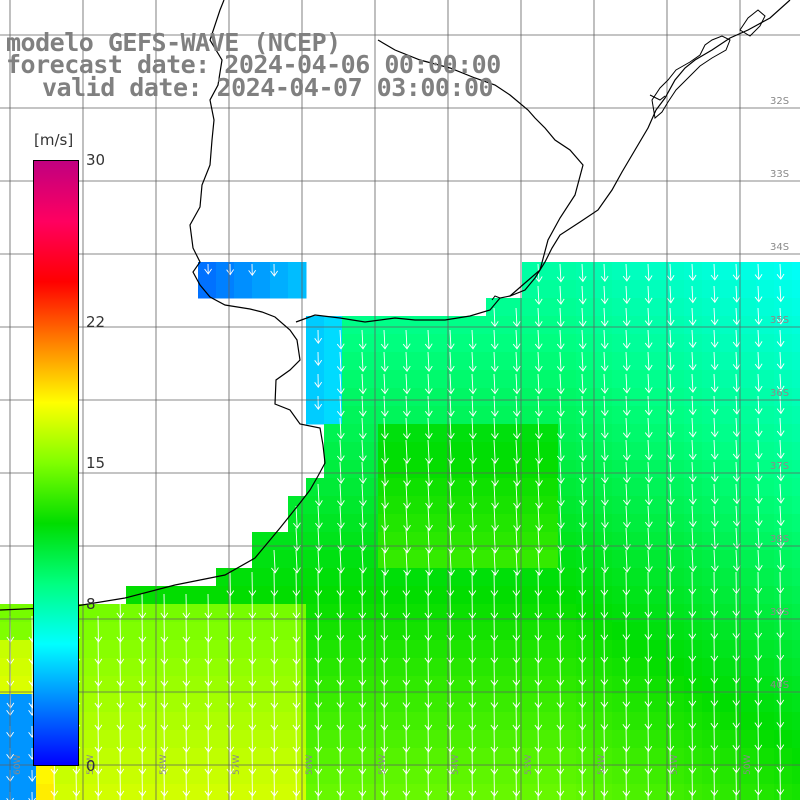 The image size is (800, 800). Describe the element at coordinates (96, 463) in the screenshot. I see `colorbar-tick-15: 15` at that location.